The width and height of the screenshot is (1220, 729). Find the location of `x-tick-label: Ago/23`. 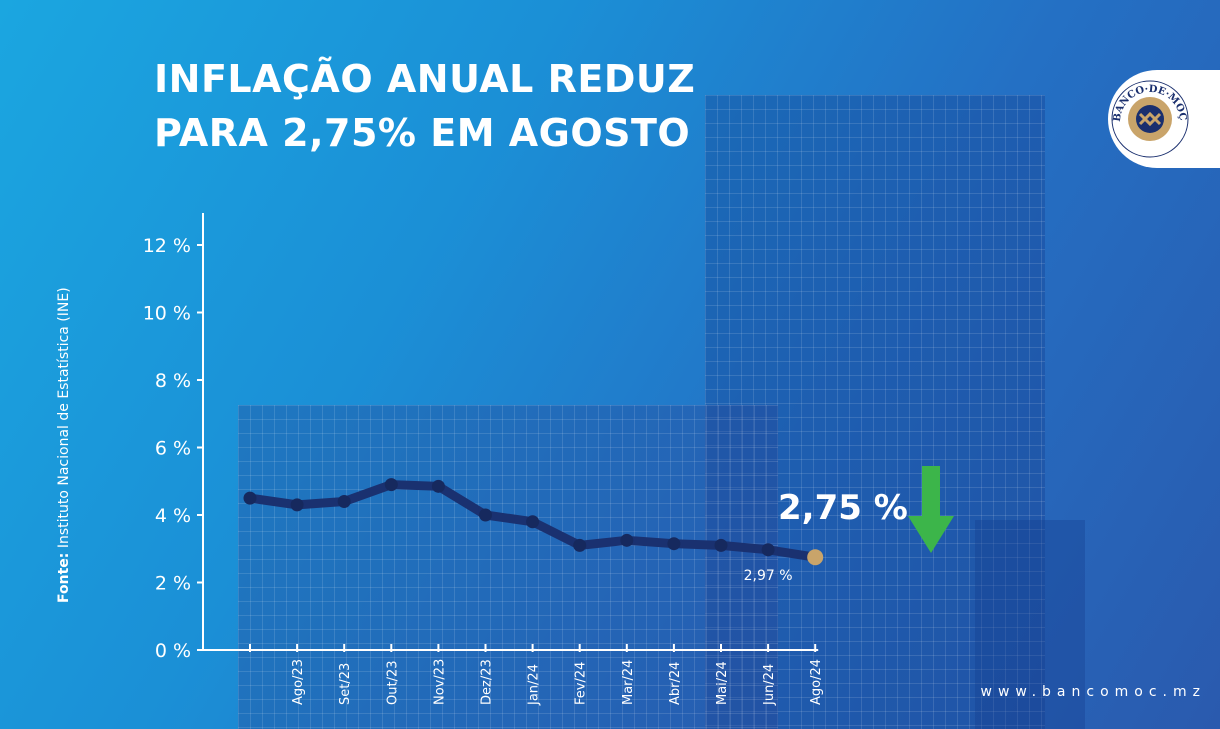

x-tick-label: Ago/23 is located at coordinates (298, 682).